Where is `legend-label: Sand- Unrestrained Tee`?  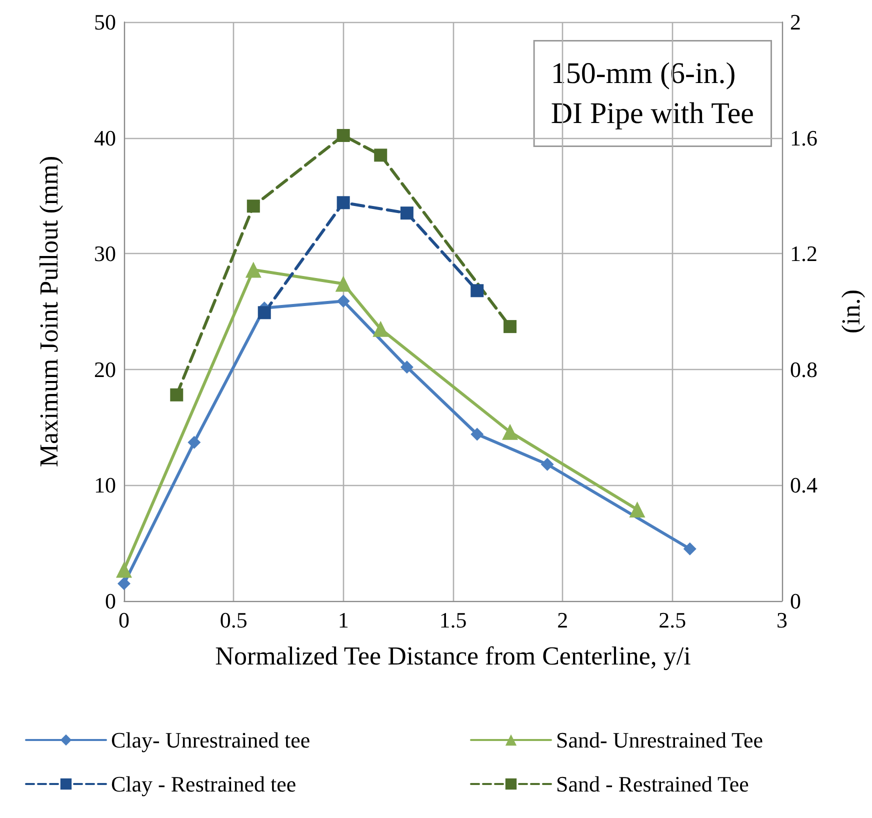
legend-label: Sand- Unrestrained Tee is located at coordinates (659, 740).